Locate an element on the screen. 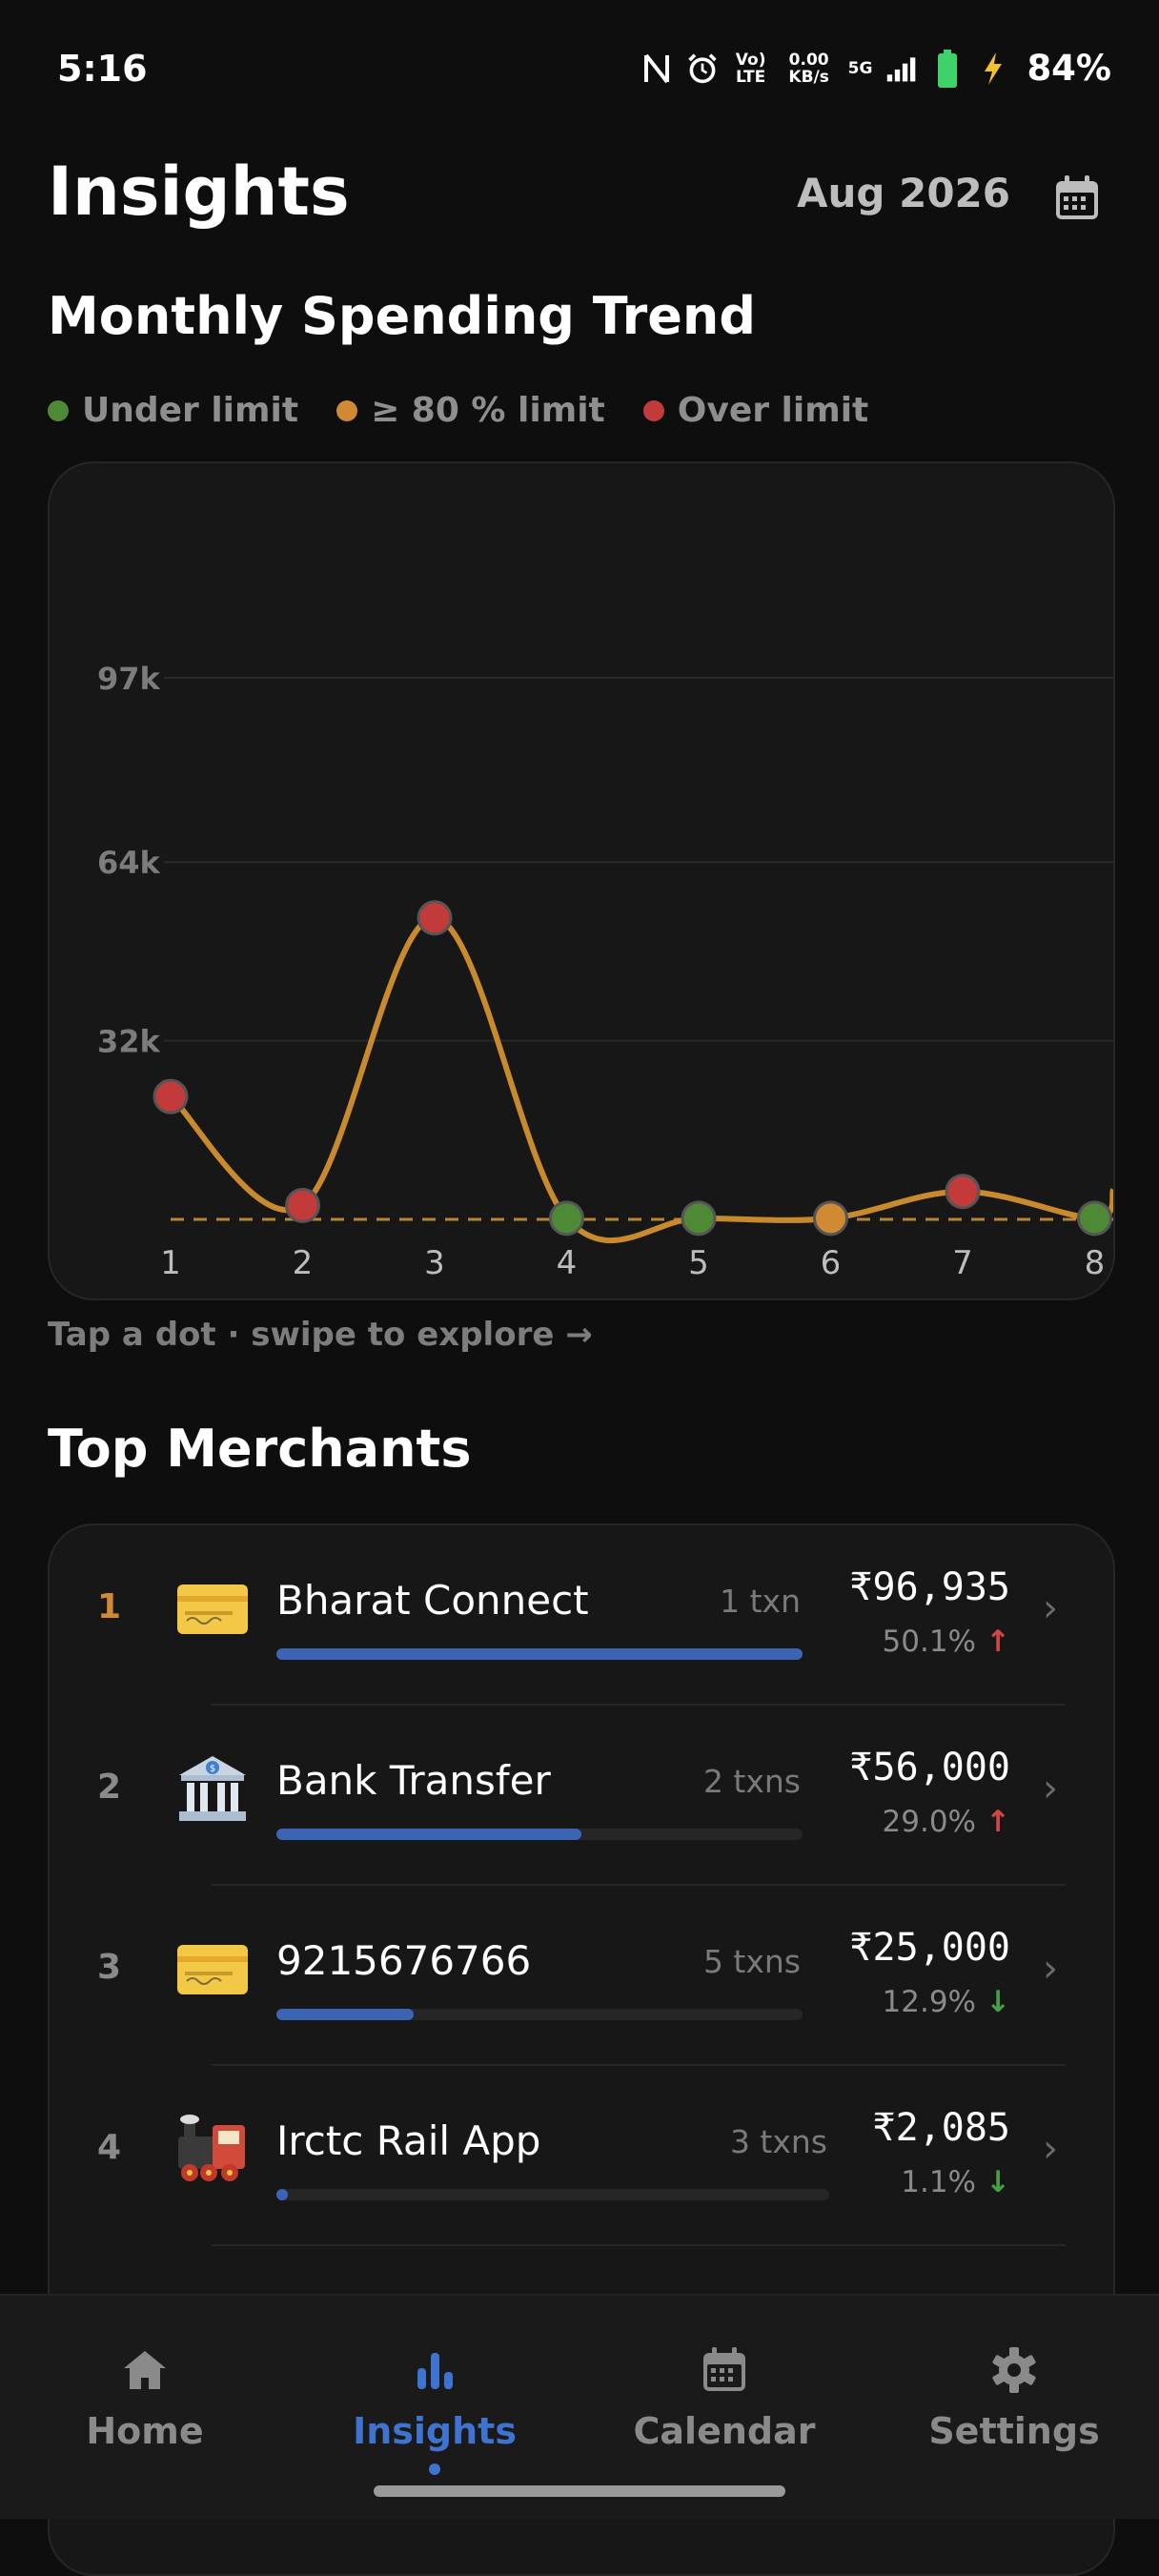 This screenshot has height=2576, width=1159. x-tick-label: 4 is located at coordinates (567, 1263).